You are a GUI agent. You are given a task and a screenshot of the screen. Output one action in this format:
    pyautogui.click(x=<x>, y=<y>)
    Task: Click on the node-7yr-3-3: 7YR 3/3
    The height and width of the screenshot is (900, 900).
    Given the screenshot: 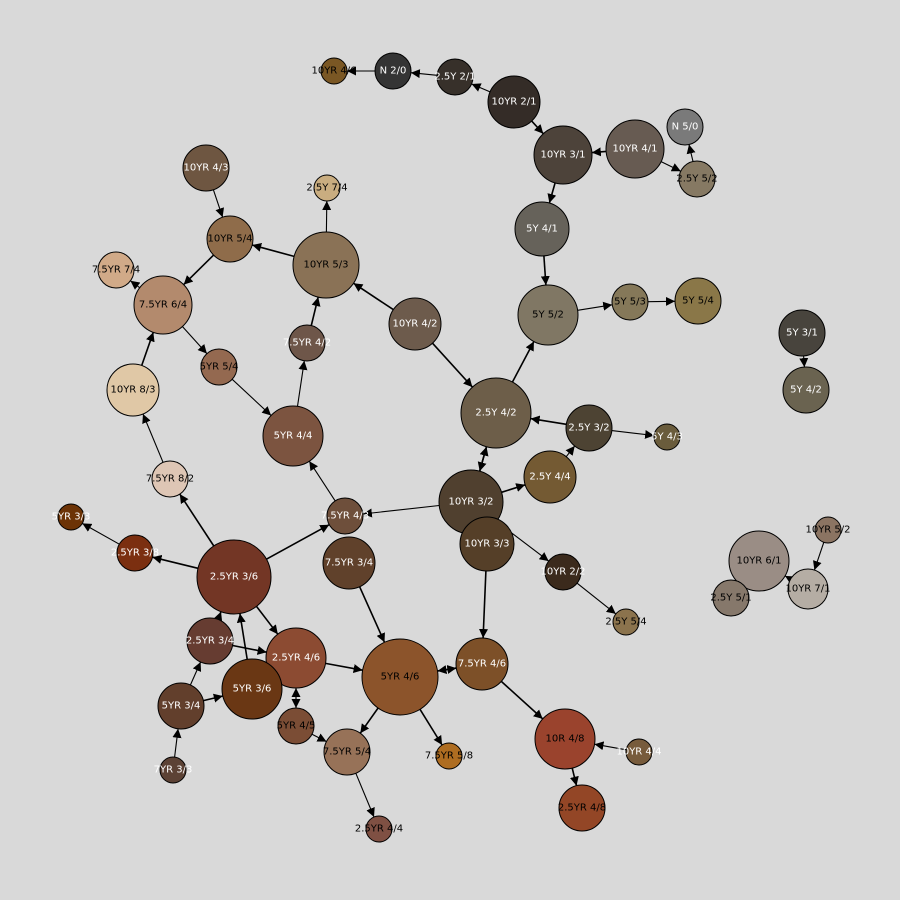 What is the action you would take?
    pyautogui.click(x=173, y=770)
    